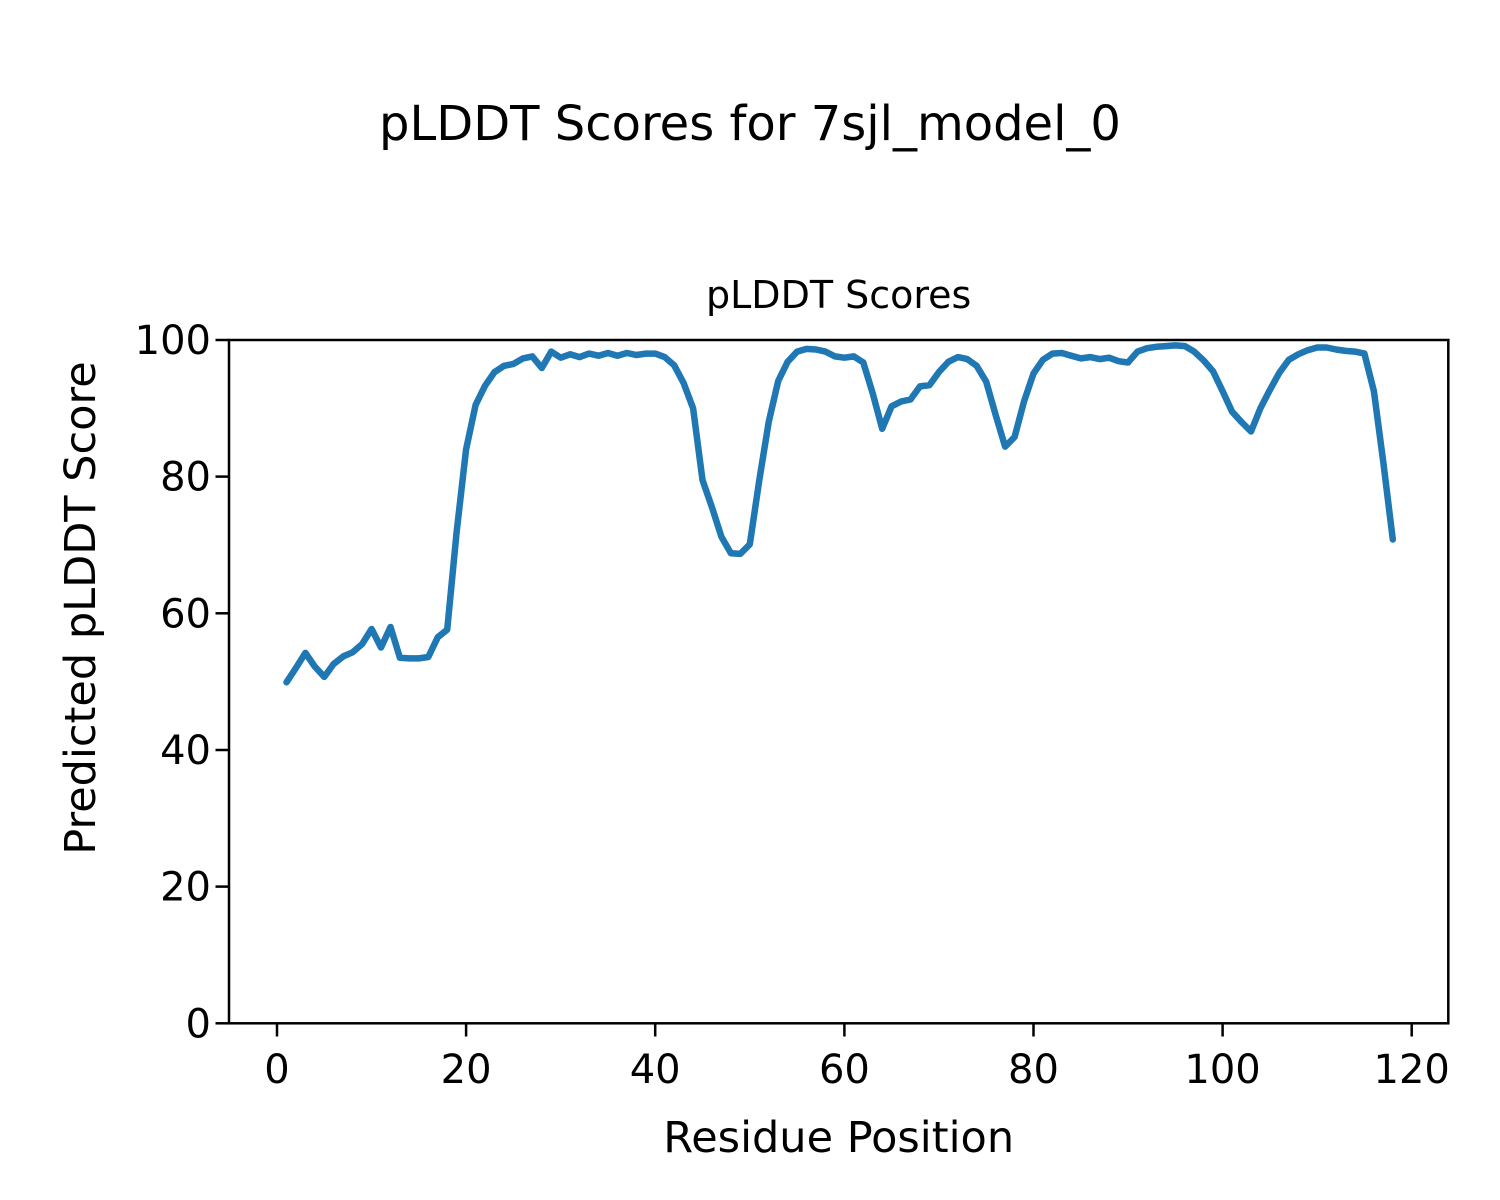 The width and height of the screenshot is (1500, 1200). What do you see at coordinates (750, 124) in the screenshot?
I see `figure-suptitle: pLDDT Scores for 7sjl_model_0` at bounding box center [750, 124].